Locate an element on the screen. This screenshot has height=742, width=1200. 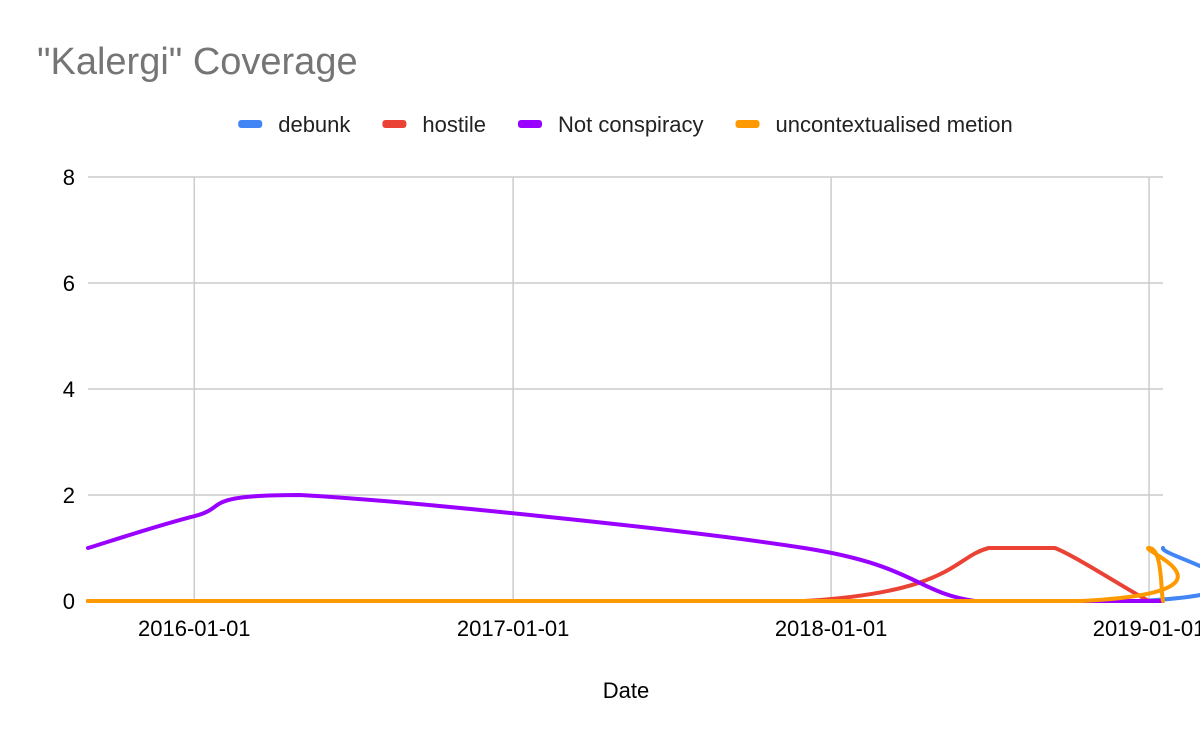
y-axis-ticks: 0 2 4 6 8 is located at coordinates (69, 389).